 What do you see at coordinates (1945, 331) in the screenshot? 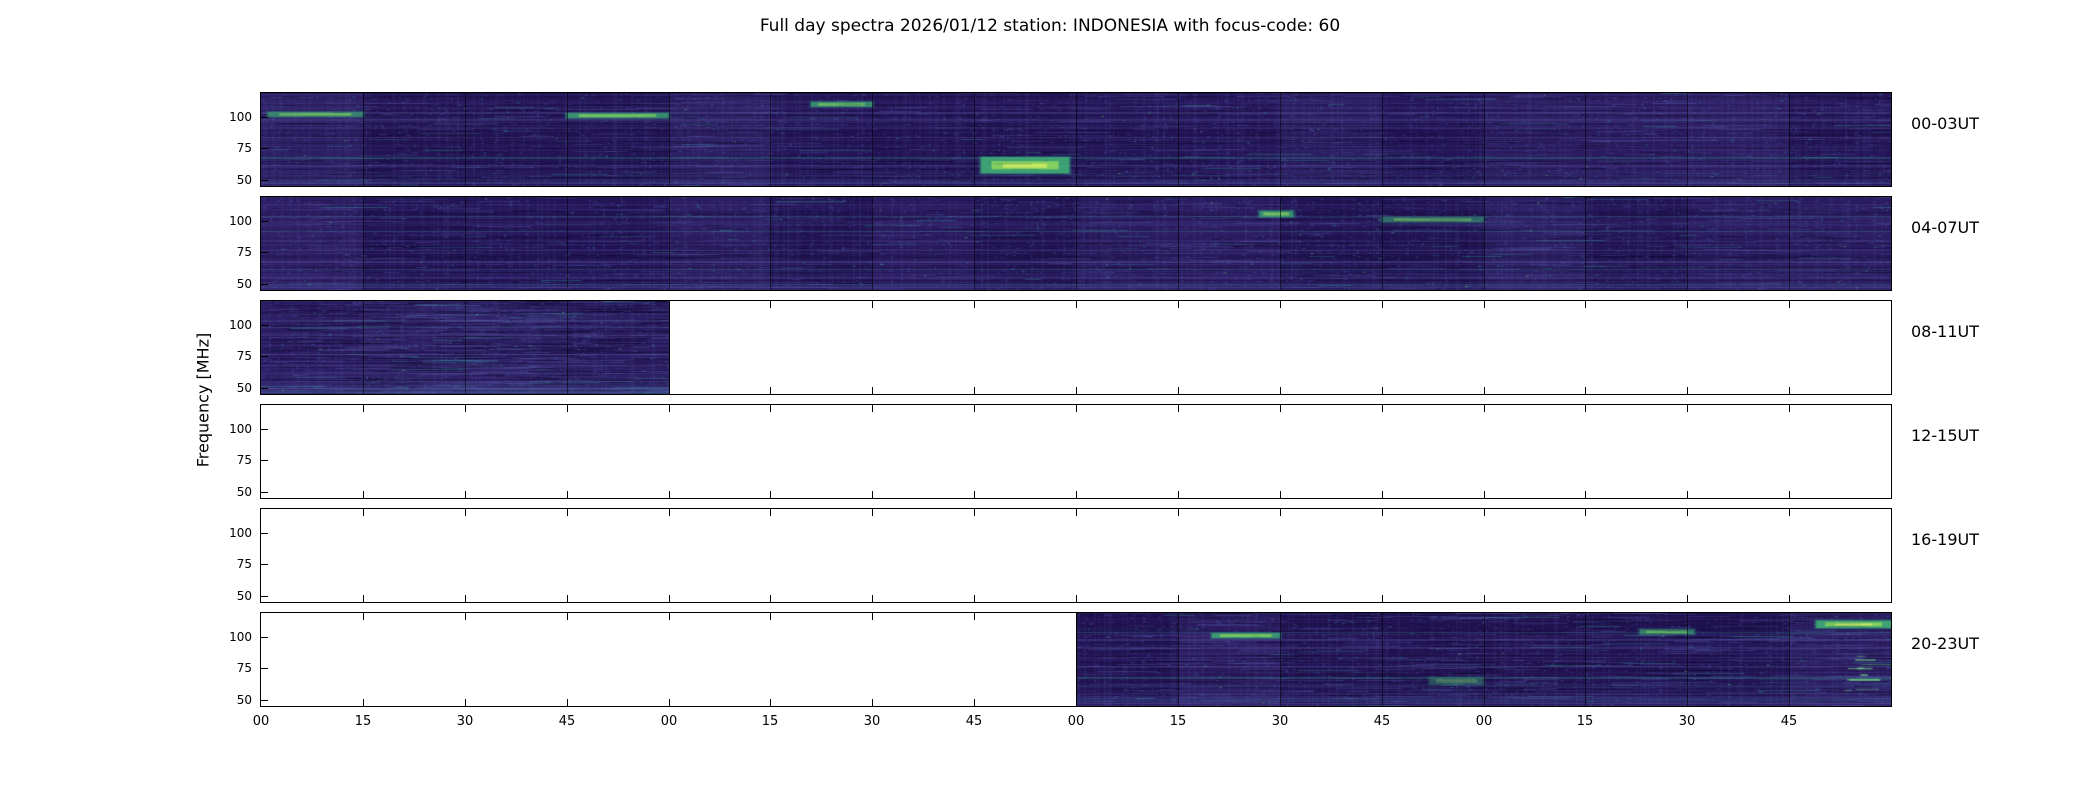
I see `row-label: 08-11UT` at bounding box center [1945, 331].